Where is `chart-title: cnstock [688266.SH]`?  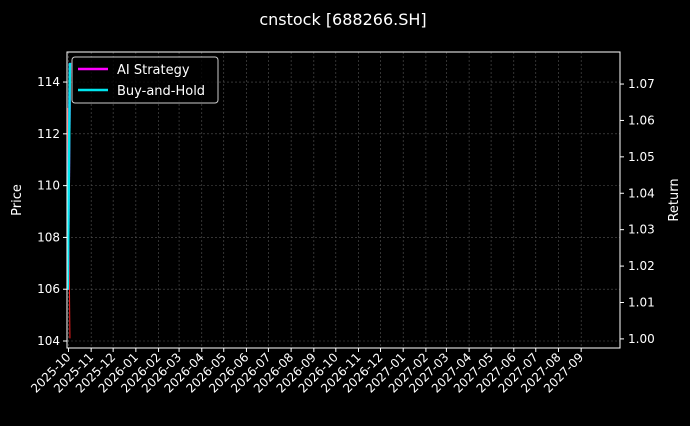
chart-title: cnstock [688266.SH] is located at coordinates (342, 19).